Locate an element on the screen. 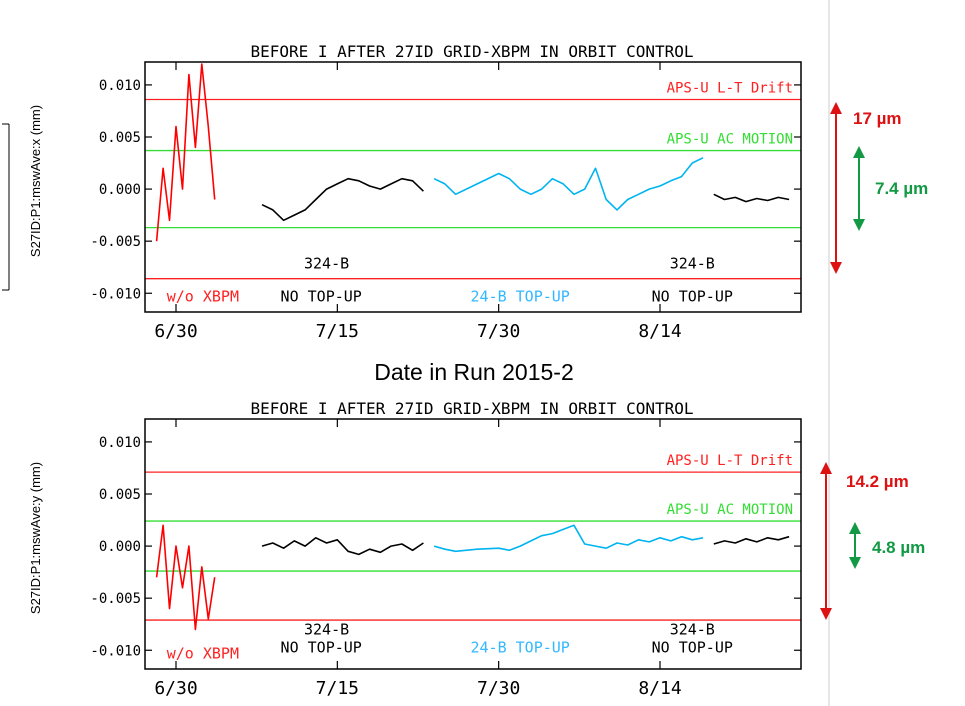  y-axis-label: S27ID:P1:mswAve:y (mm) is located at coordinates (35, 538).